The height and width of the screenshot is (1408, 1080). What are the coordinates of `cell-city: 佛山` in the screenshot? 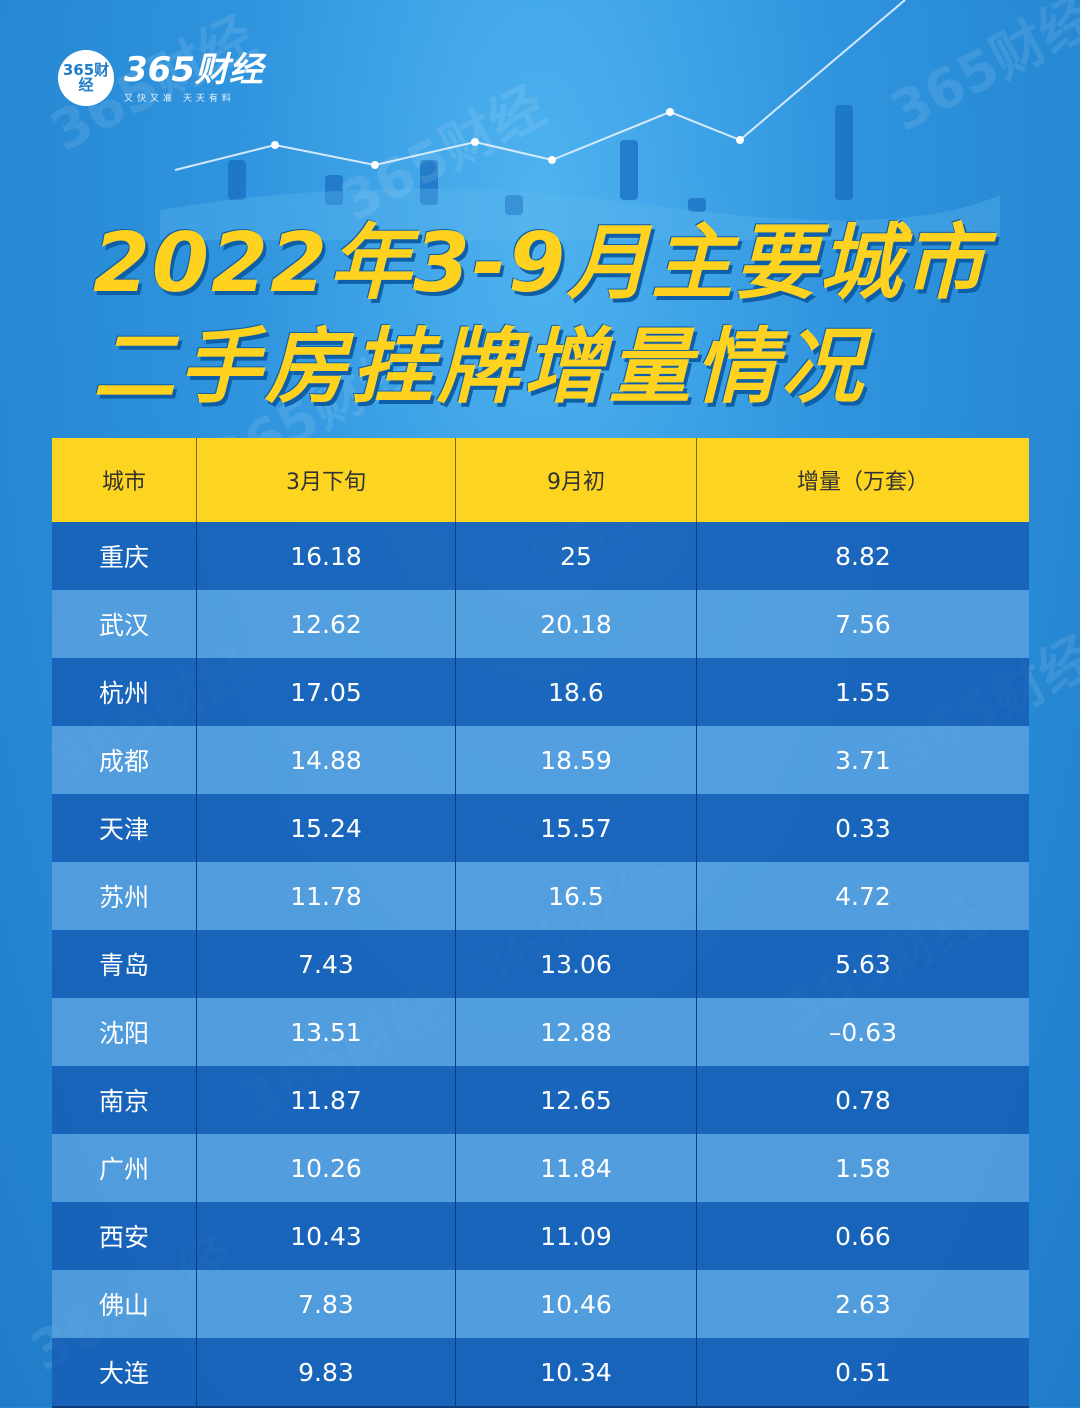 It's located at (124, 1304).